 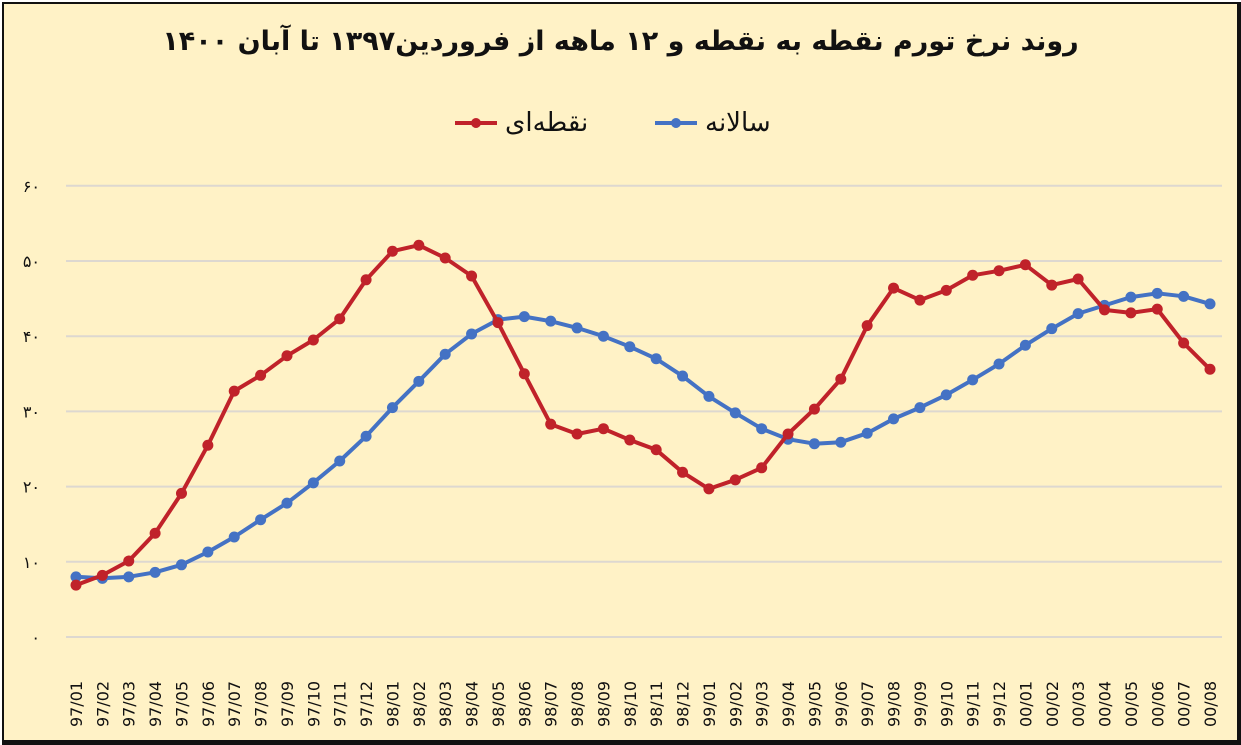 I want to click on y-tick-label: ۴۰, so click(x=31, y=336).